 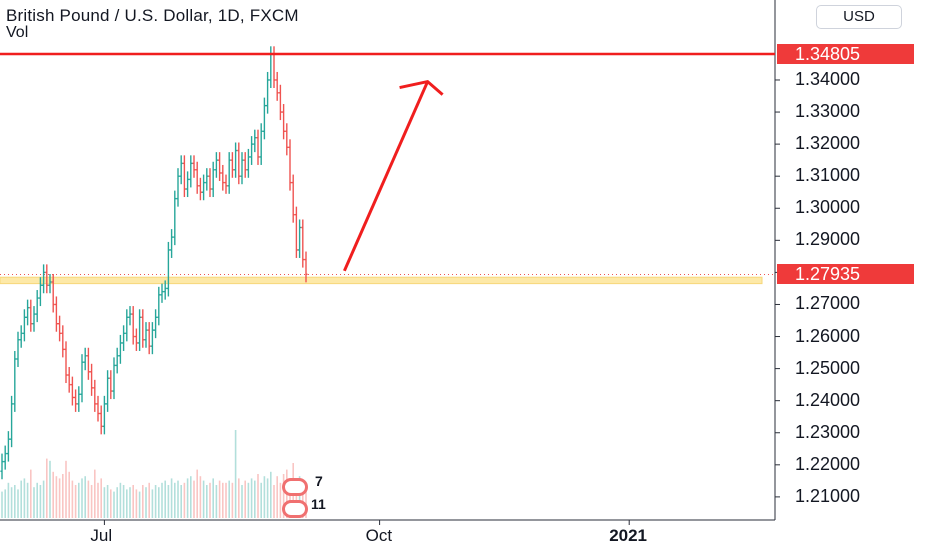 What do you see at coordinates (318, 504) in the screenshot?
I see `us-event-count: 11` at bounding box center [318, 504].